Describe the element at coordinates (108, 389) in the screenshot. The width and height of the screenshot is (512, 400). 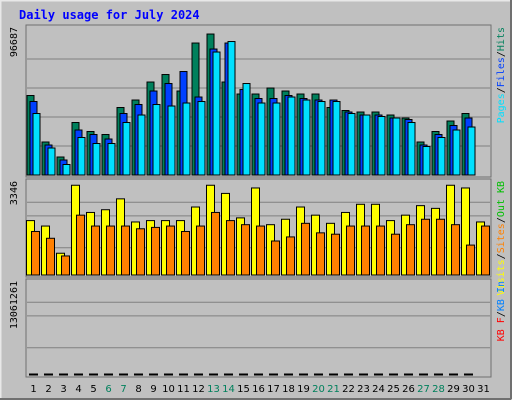
I see `x-tick-label: 6` at that location.